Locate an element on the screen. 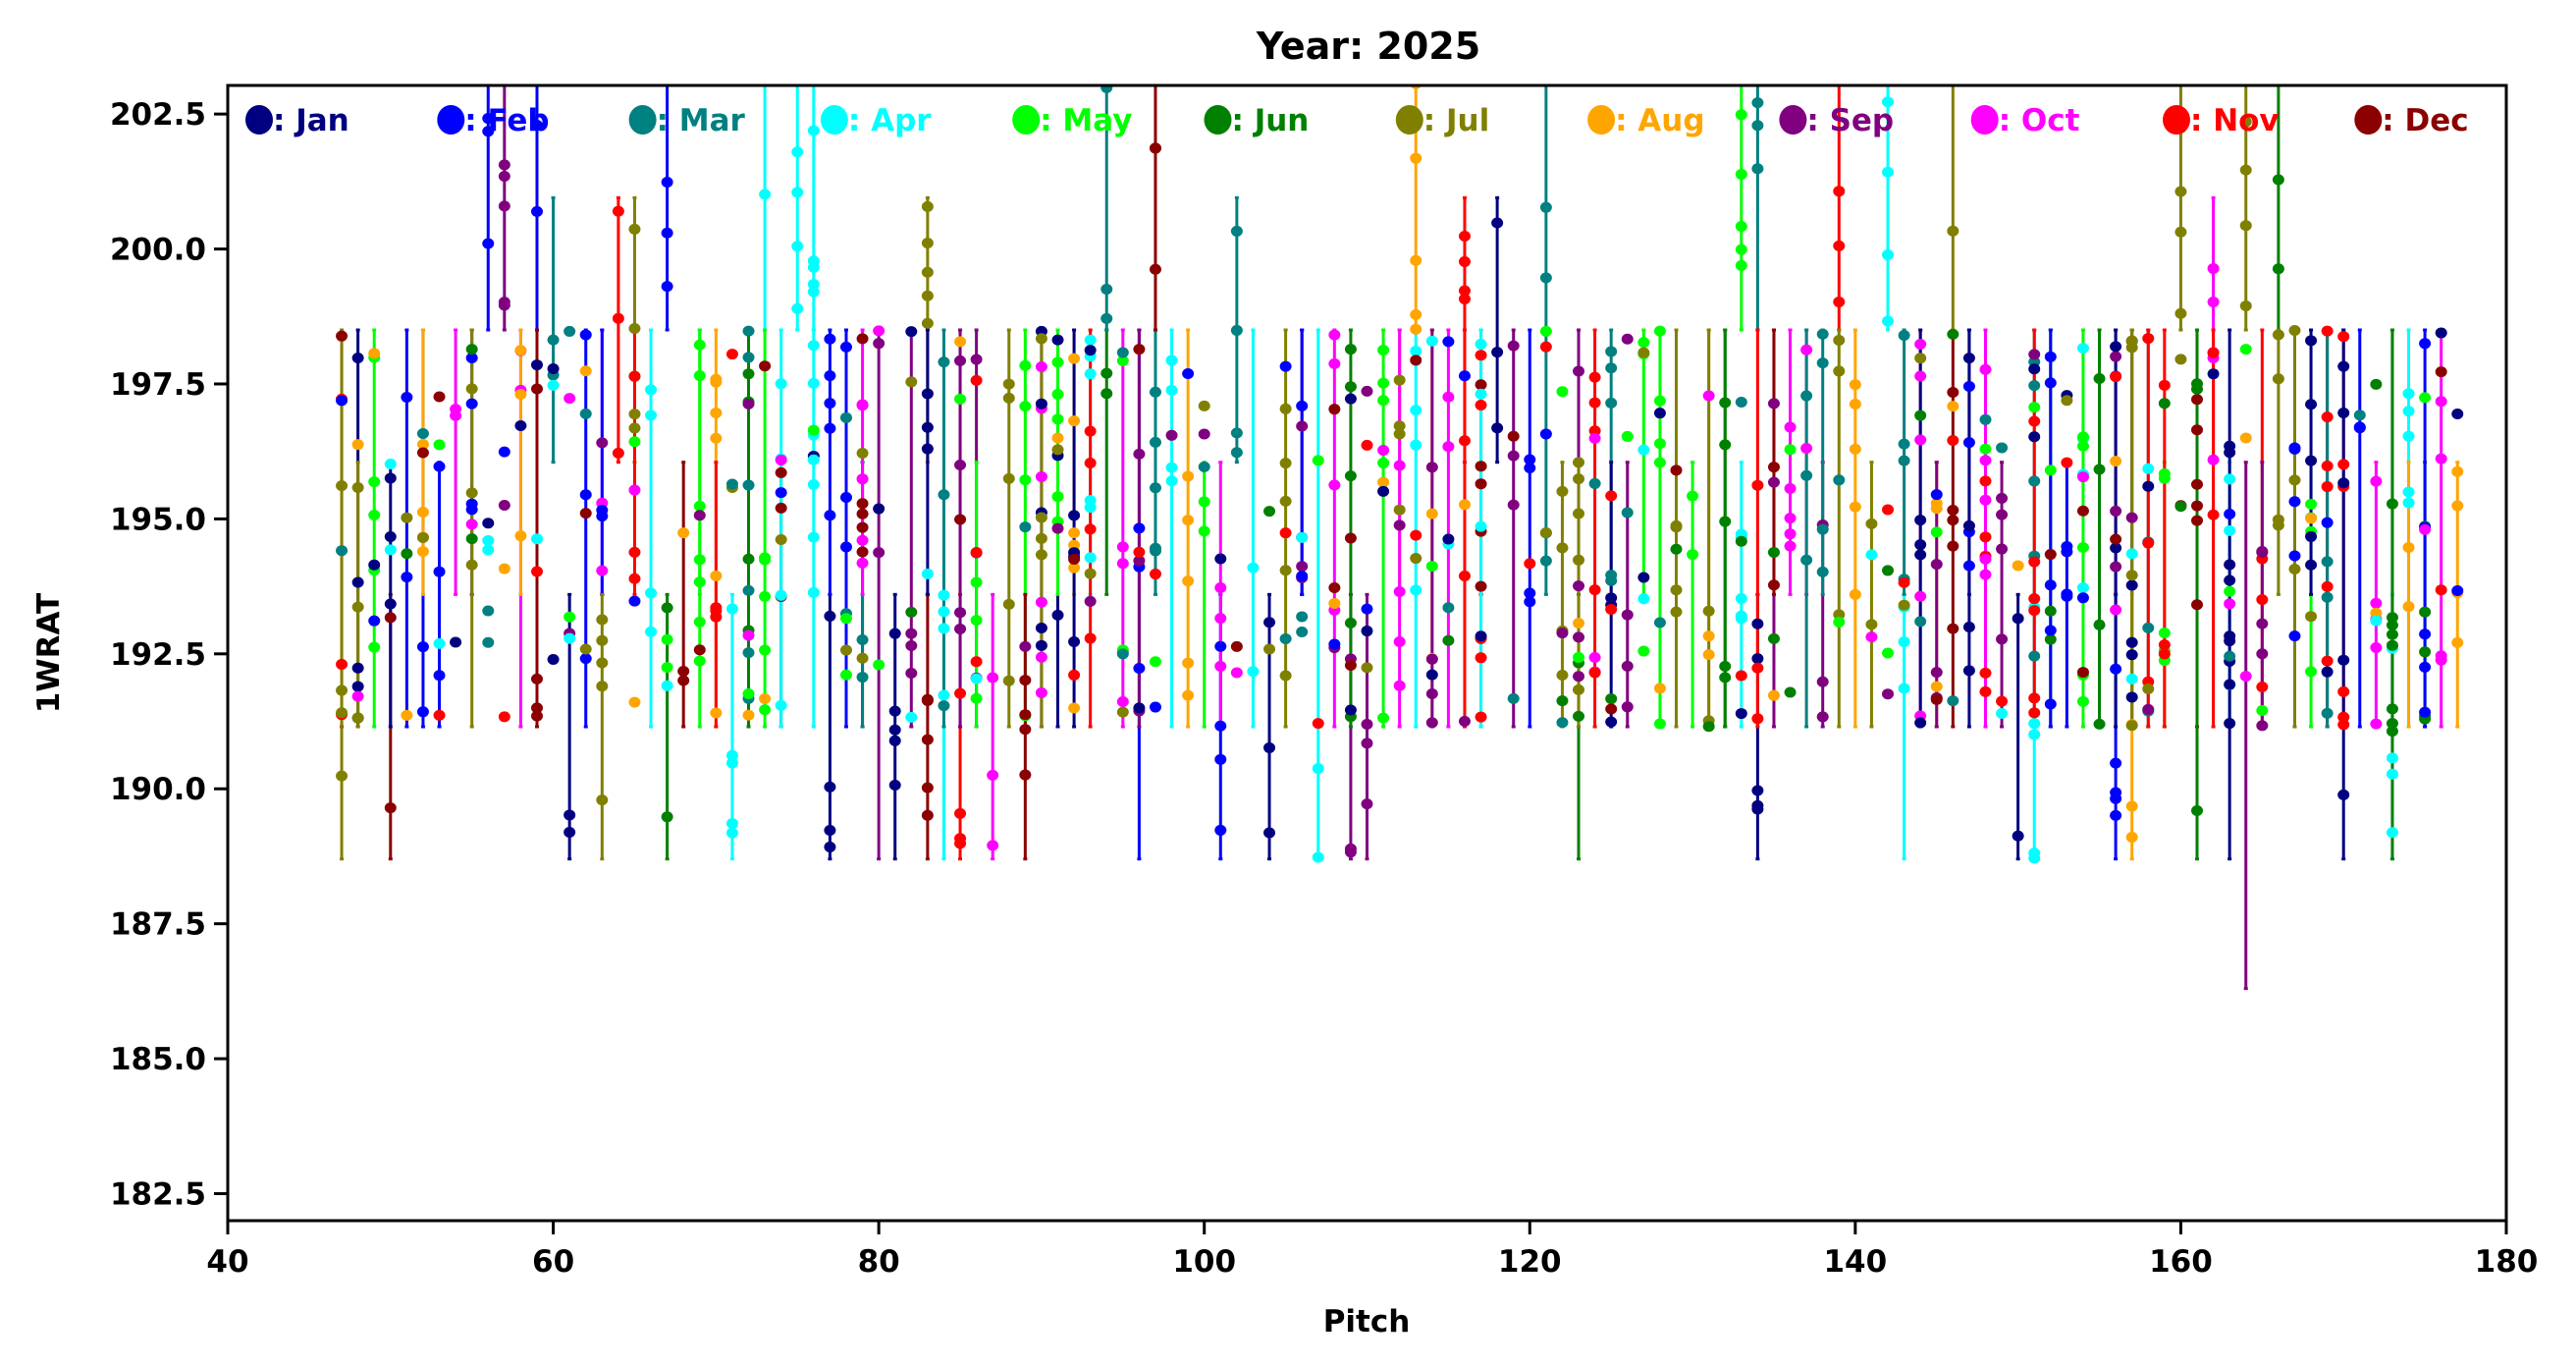 The width and height of the screenshot is (2576, 1366). x-tick-label: 180 is located at coordinates (2507, 1262).